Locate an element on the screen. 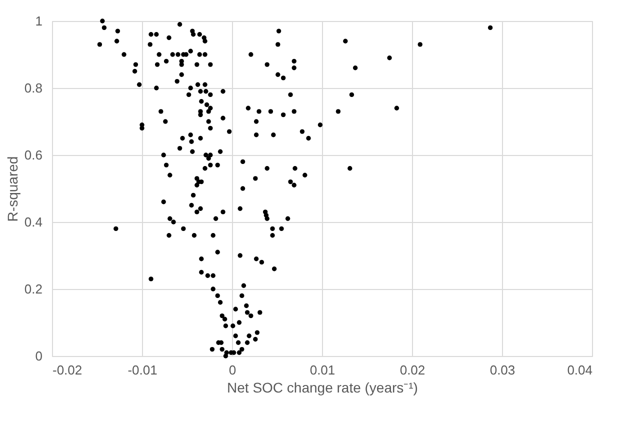 This screenshot has height=425, width=632. x-tick-label: 0 is located at coordinates (232, 370).